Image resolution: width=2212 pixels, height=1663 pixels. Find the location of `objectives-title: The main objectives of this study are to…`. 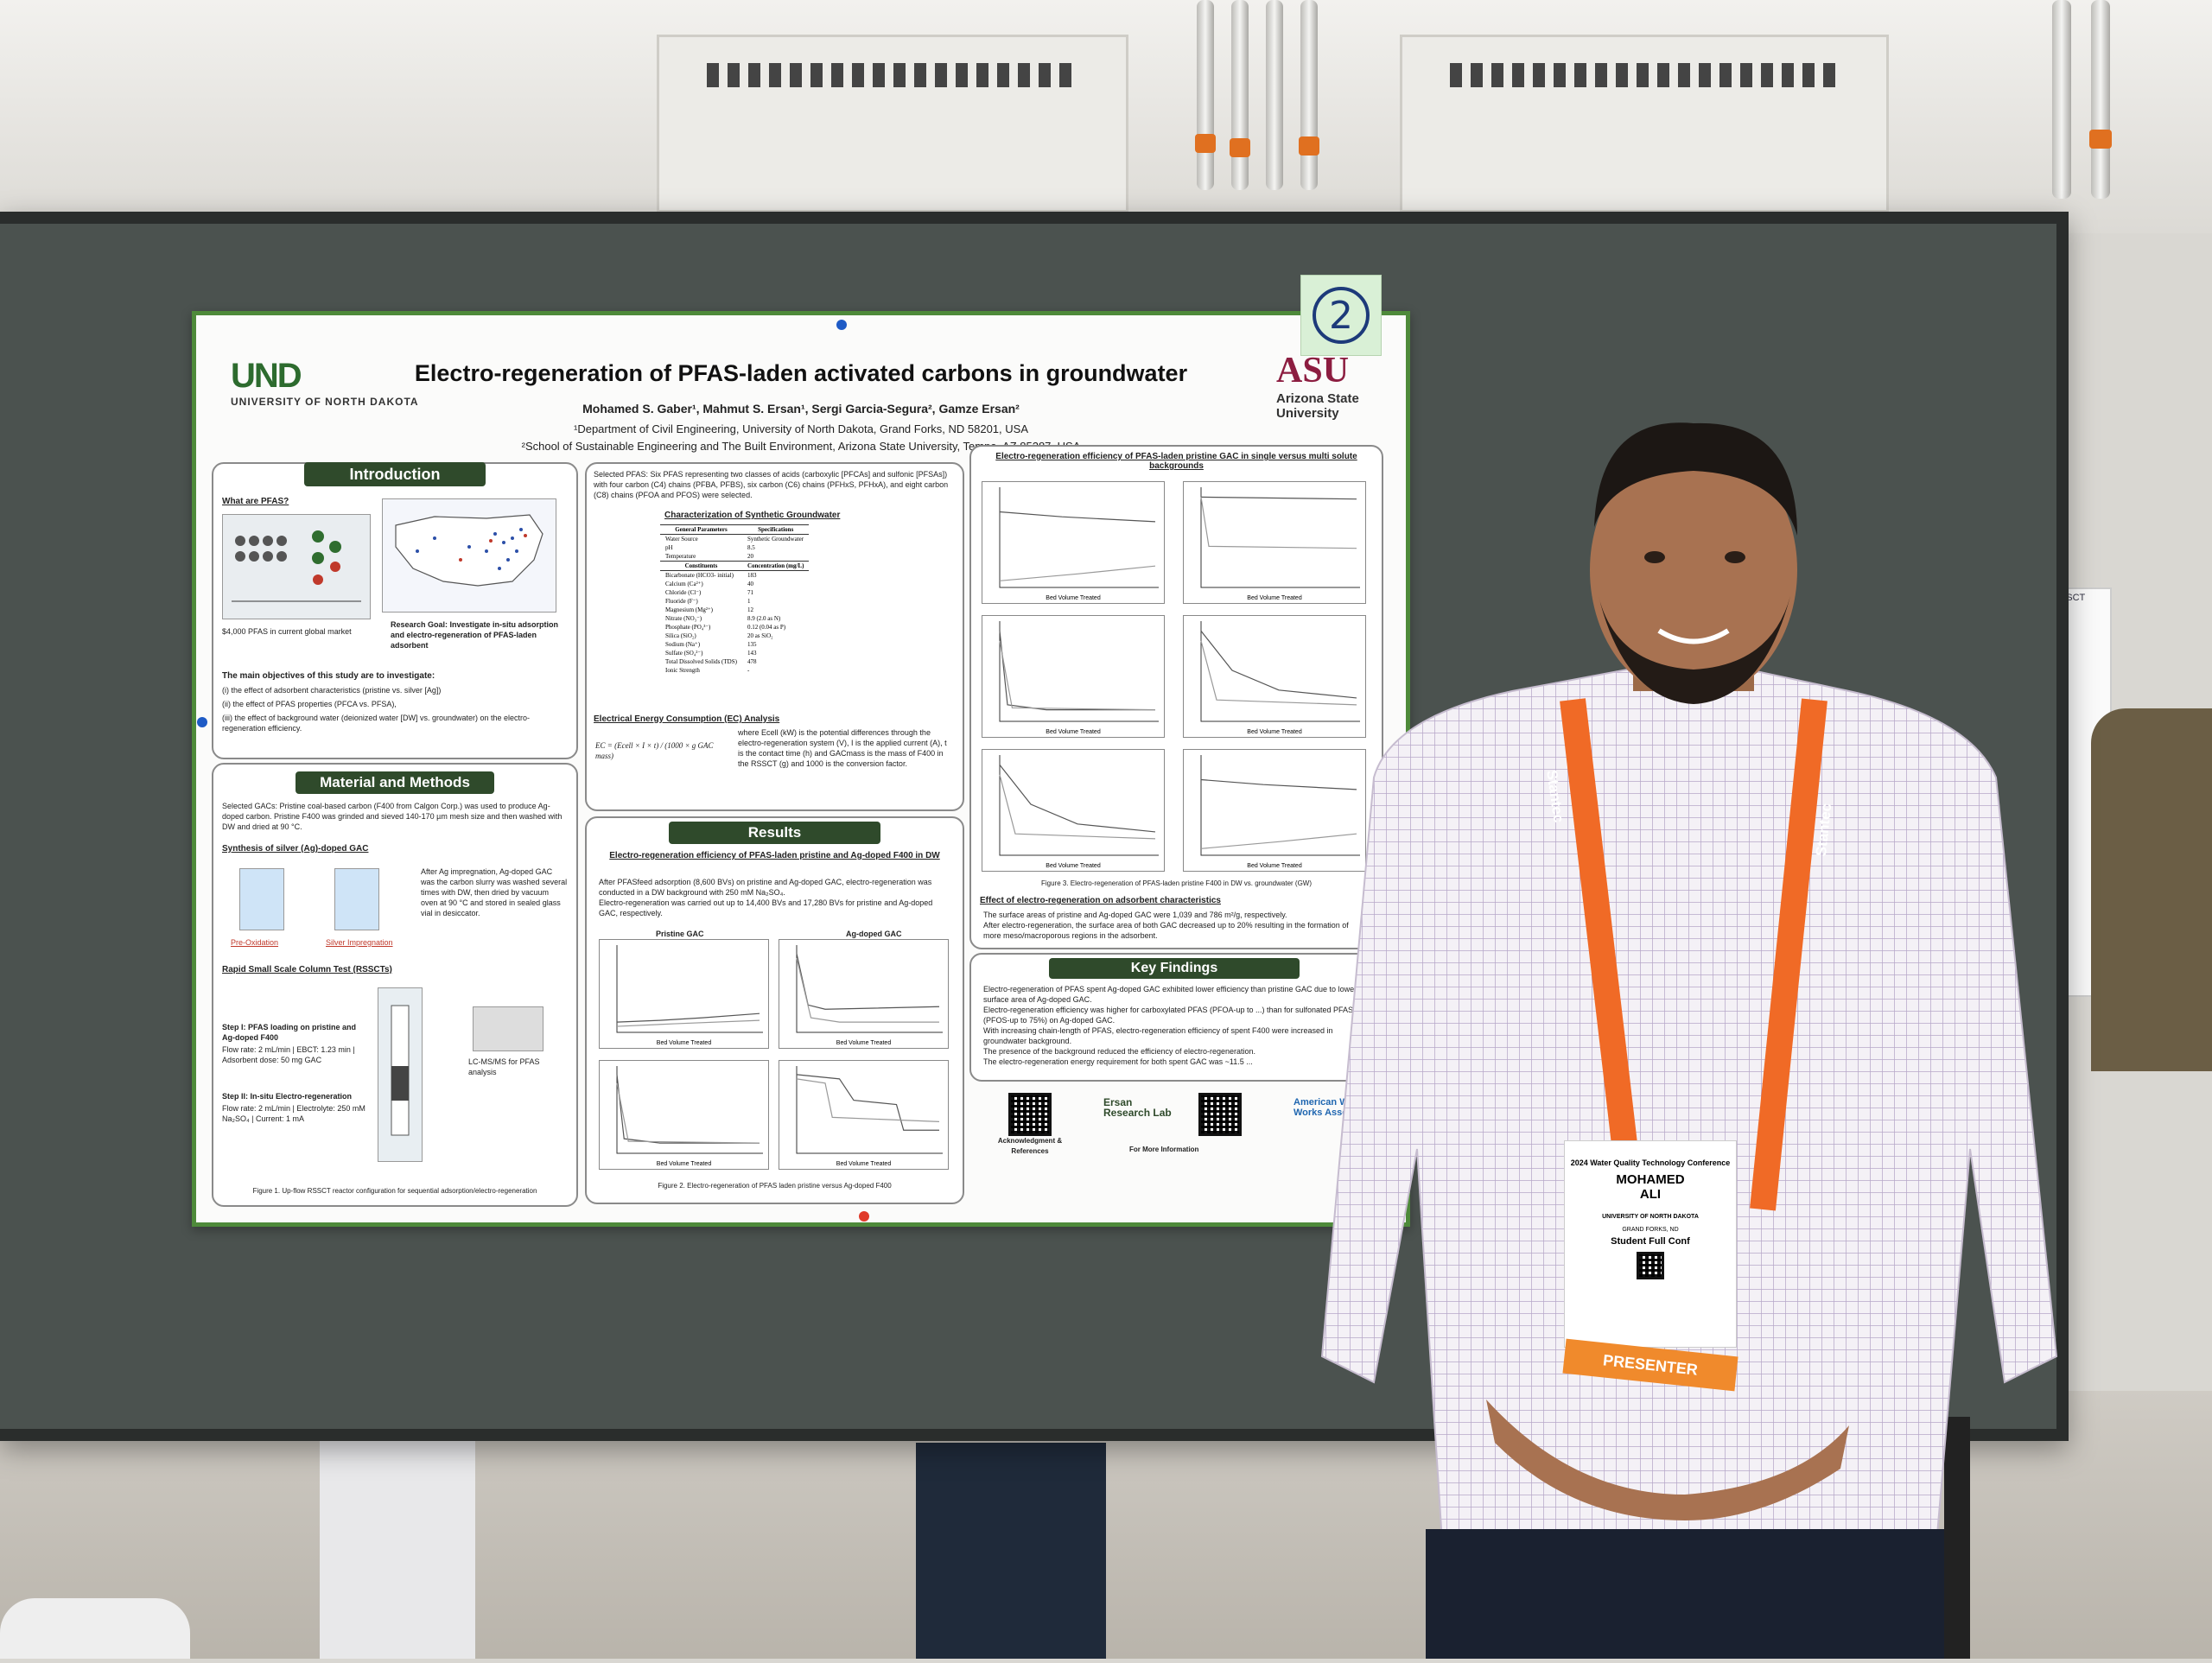

objectives-title: The main objectives of this study are to… is located at coordinates (328, 676).